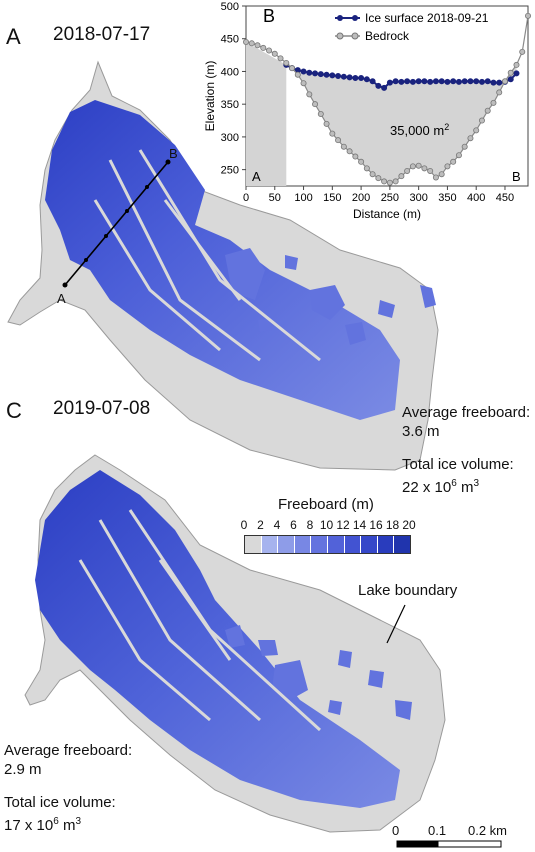 The width and height of the screenshot is (535, 852). What do you see at coordinates (310, 525) in the screenshot?
I see `colorbar-tick-label: 8` at bounding box center [310, 525].